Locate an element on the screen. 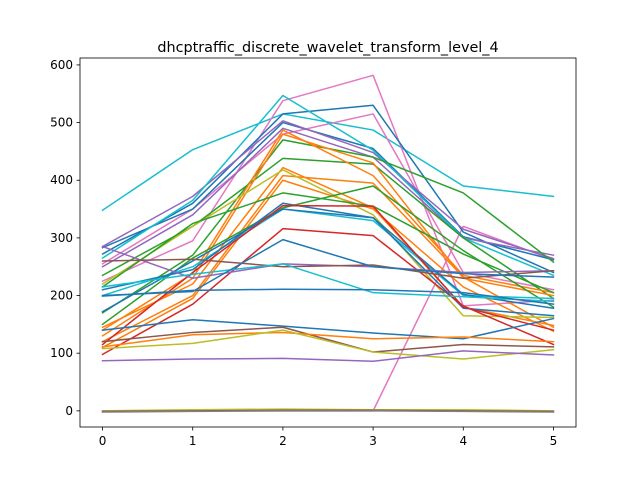  y-tick-label-4: 400 is located at coordinates (61, 180).